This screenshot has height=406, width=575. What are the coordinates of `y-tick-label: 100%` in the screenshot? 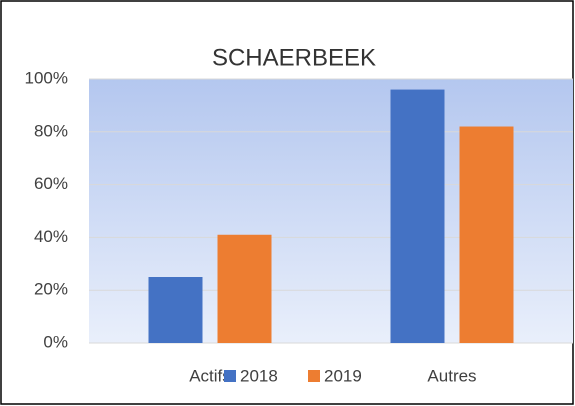 It's located at (46, 77).